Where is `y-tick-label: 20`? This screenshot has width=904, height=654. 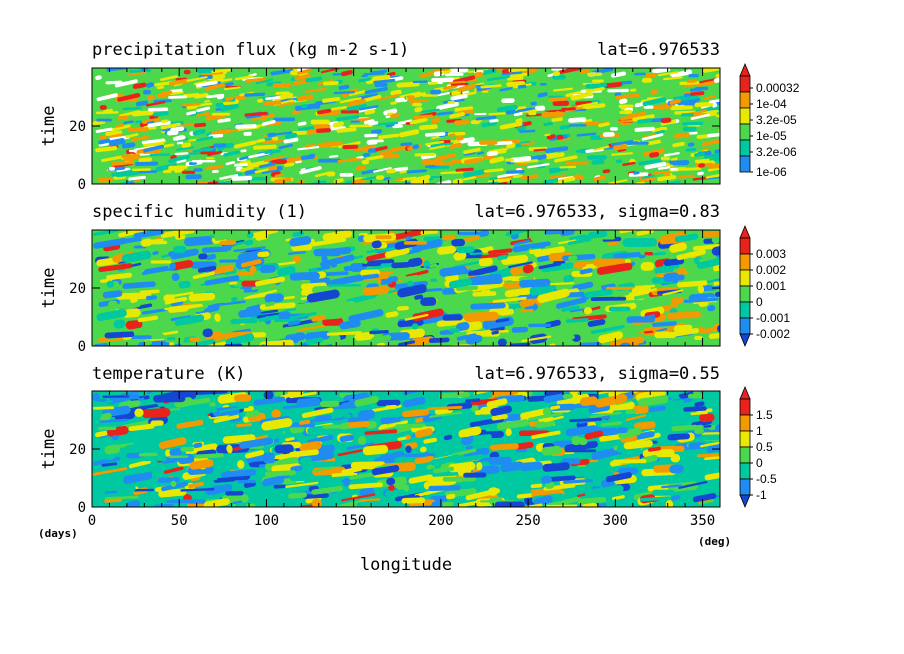
y-tick-label: 20 is located at coordinates (77, 127).